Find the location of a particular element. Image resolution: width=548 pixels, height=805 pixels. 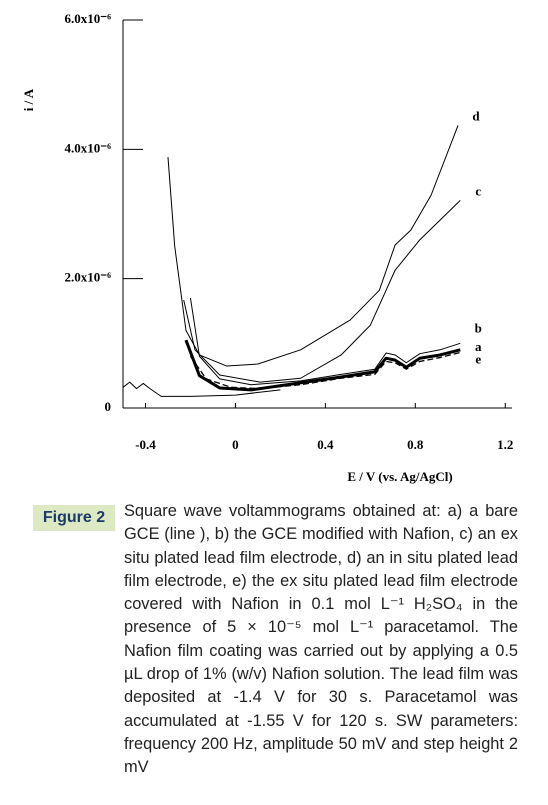

series-label: b is located at coordinates (478, 327).